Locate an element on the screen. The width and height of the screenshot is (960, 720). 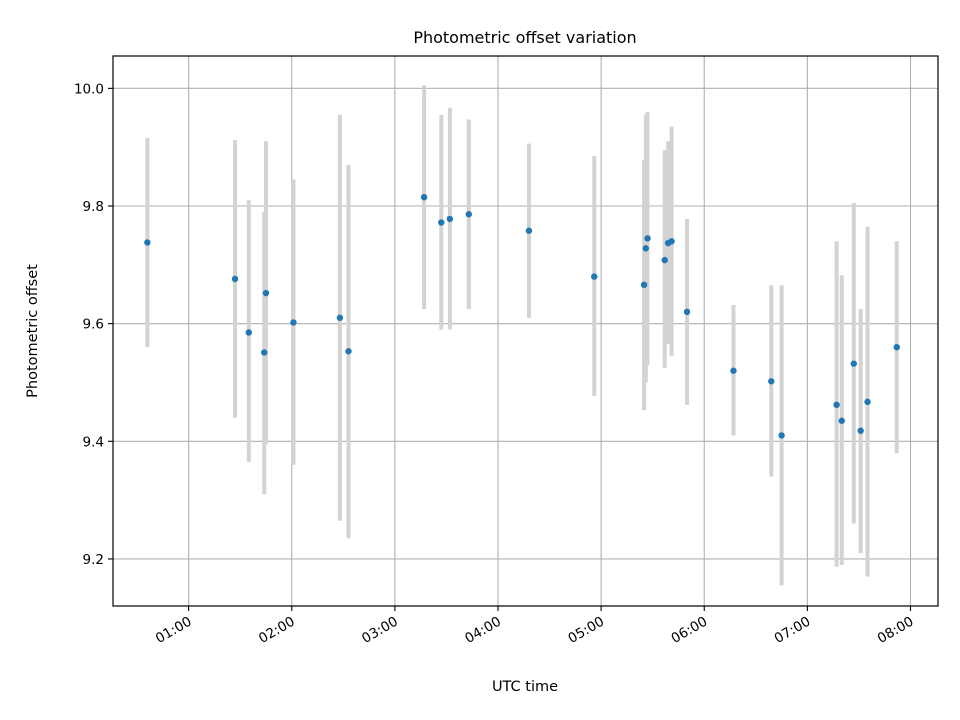
y-tick-label: 10.0 is located at coordinates (89, 89).